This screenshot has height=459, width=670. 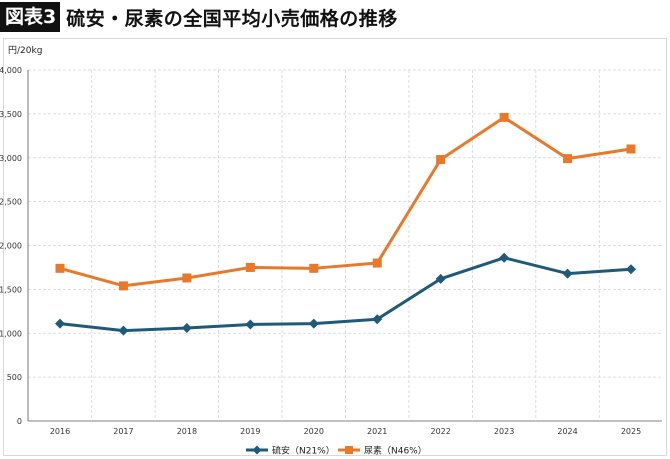 I want to click on y-tick-label: 500, so click(x=14, y=377).